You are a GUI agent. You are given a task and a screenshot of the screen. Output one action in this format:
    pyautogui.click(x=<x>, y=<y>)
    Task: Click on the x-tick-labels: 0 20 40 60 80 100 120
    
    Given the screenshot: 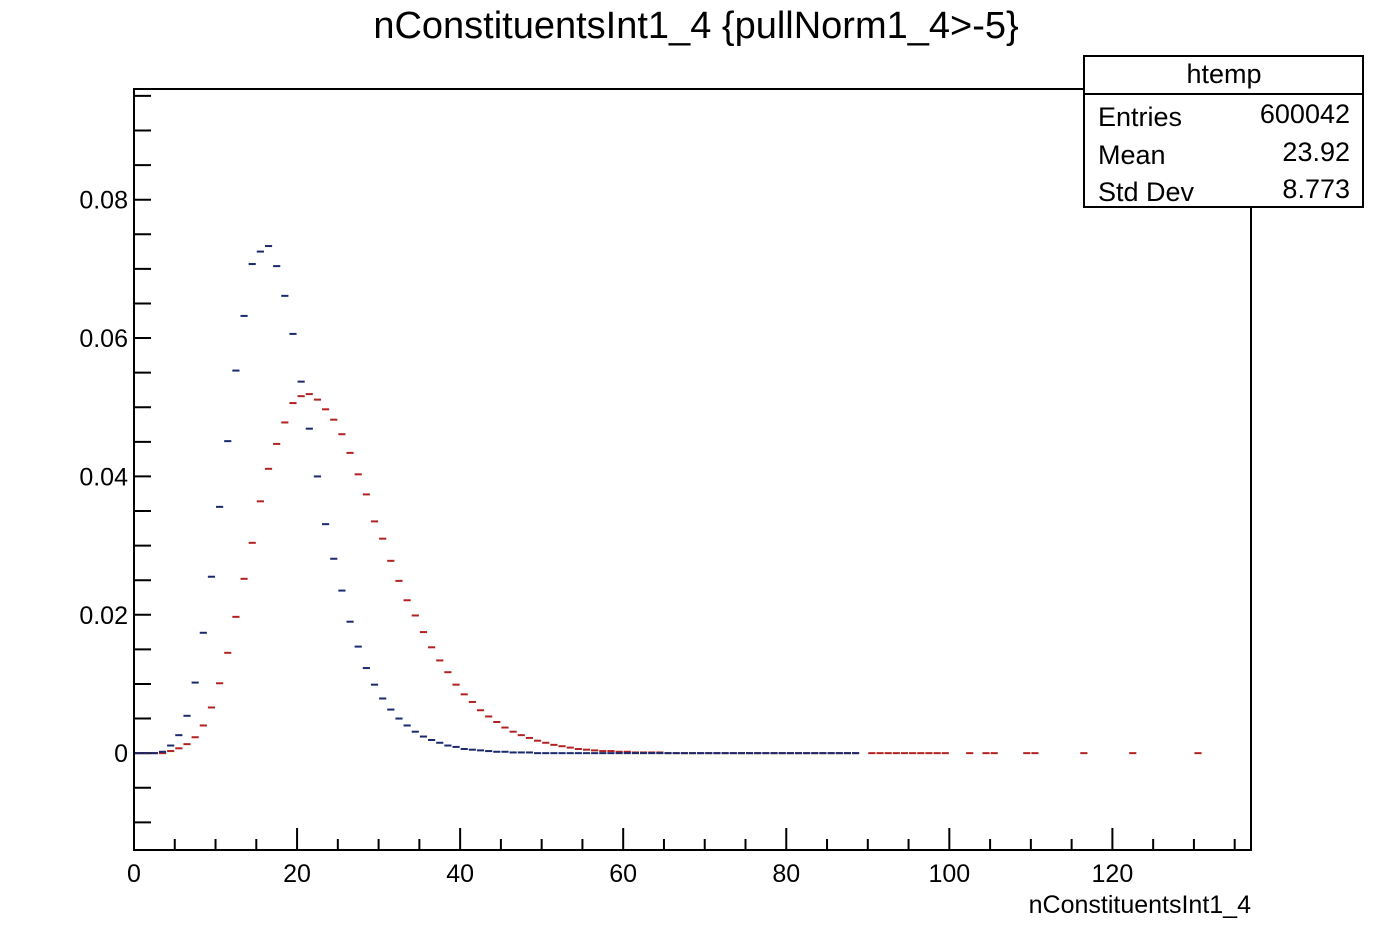 What is the action you would take?
    pyautogui.click(x=630, y=874)
    